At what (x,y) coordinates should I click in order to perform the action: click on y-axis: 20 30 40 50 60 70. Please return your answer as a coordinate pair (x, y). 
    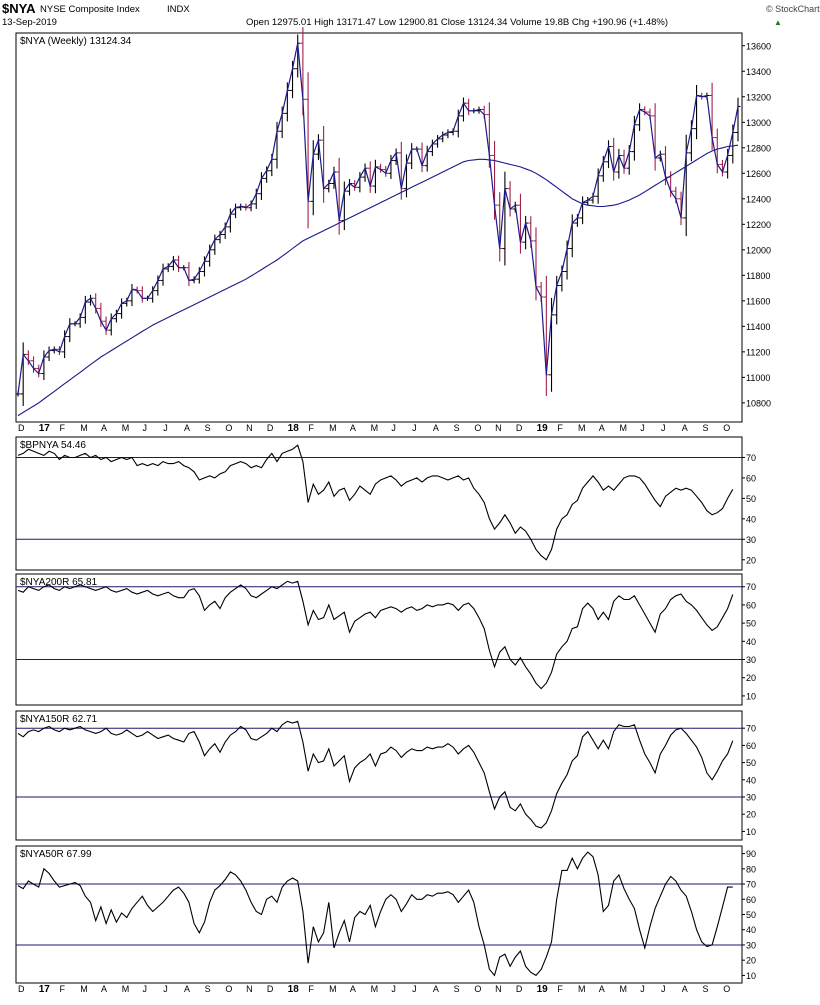
    Looking at the image, I should click on (749, 509).